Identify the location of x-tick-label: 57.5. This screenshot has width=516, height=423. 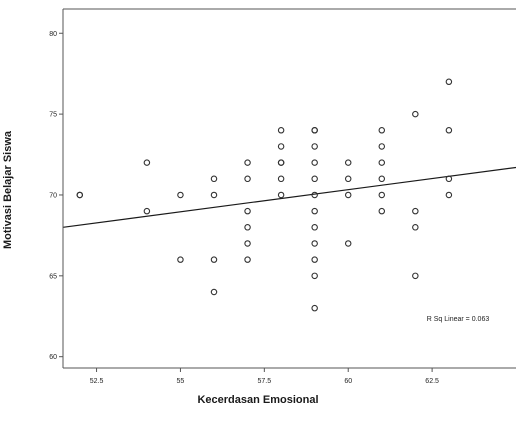
(265, 381).